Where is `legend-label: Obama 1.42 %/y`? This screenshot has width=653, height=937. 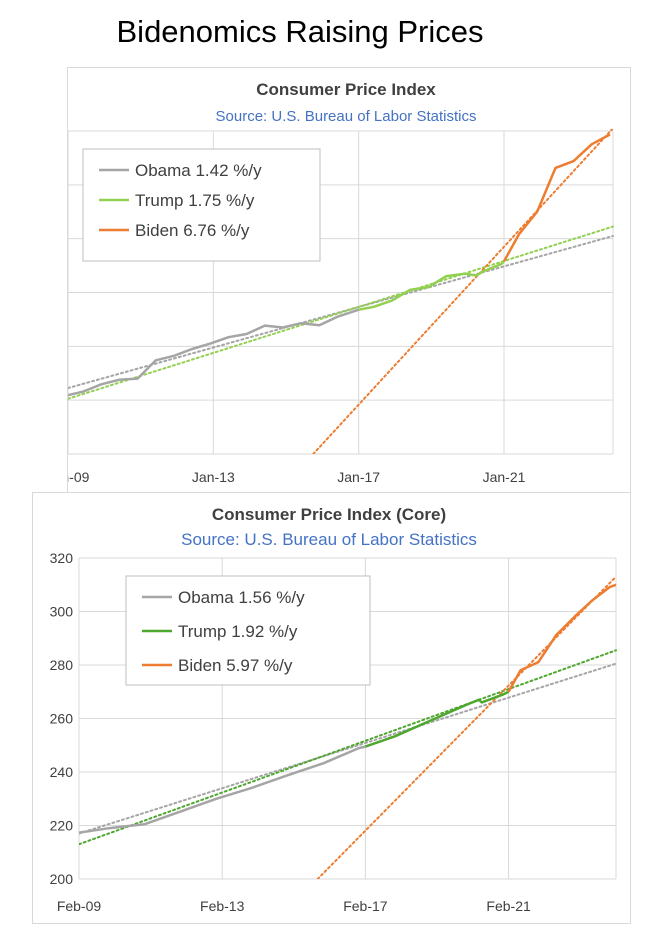 legend-label: Obama 1.42 %/y is located at coordinates (198, 170).